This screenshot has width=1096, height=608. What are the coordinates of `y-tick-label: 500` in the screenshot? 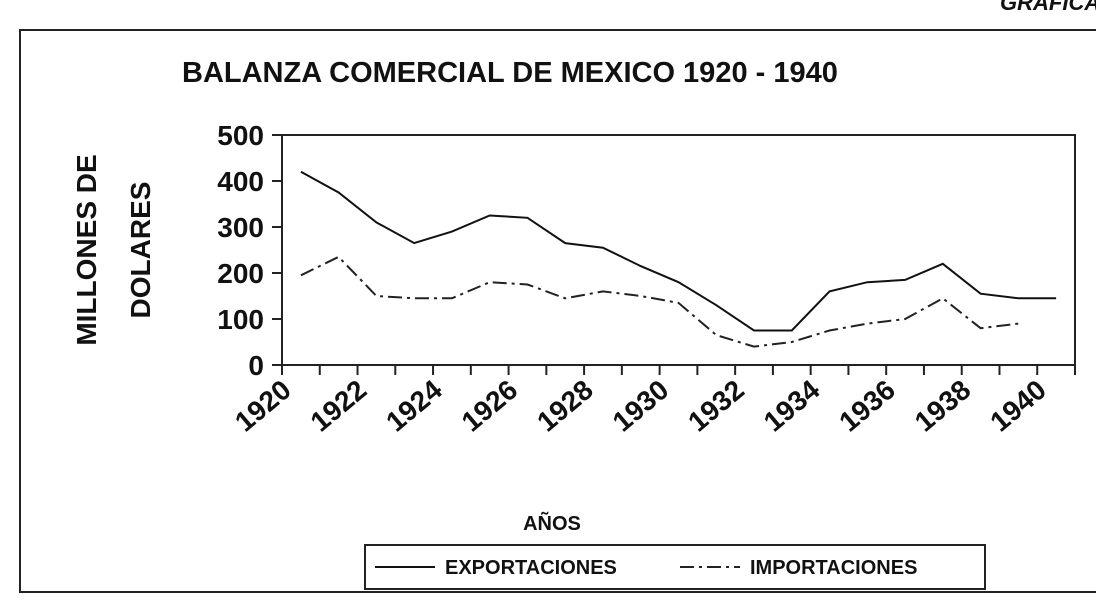 It's located at (240, 135).